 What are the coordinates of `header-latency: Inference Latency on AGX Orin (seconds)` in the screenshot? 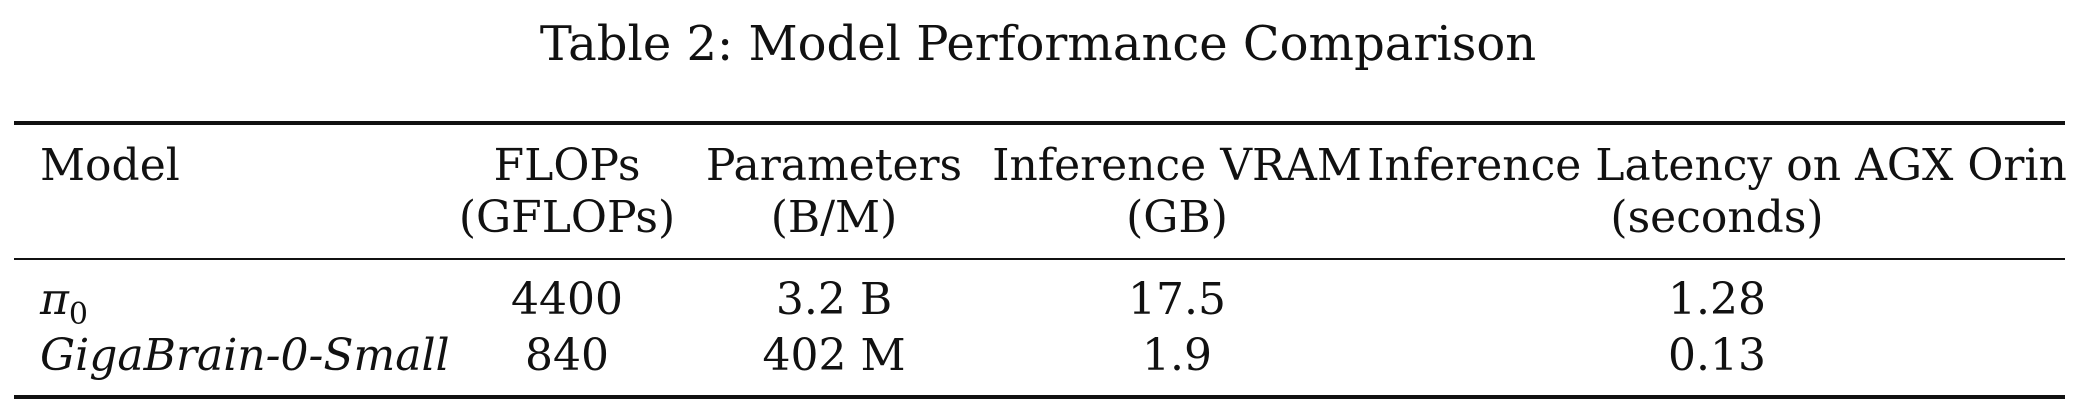 It's located at (1717, 192).